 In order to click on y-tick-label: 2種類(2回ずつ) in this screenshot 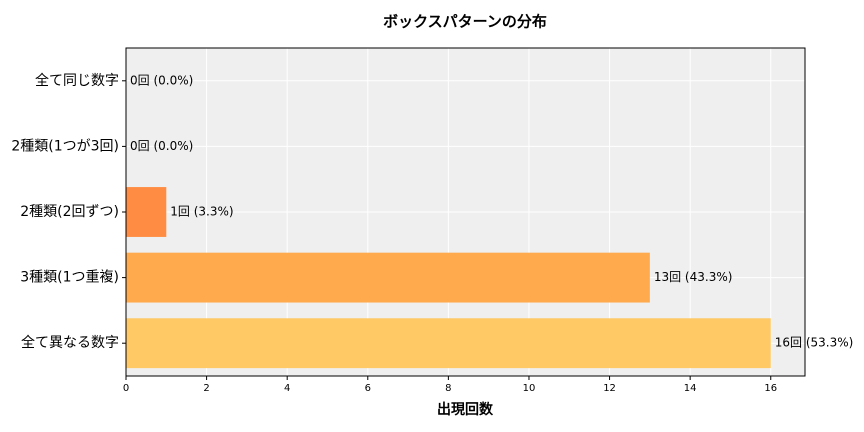, I will do `click(69, 212)`.